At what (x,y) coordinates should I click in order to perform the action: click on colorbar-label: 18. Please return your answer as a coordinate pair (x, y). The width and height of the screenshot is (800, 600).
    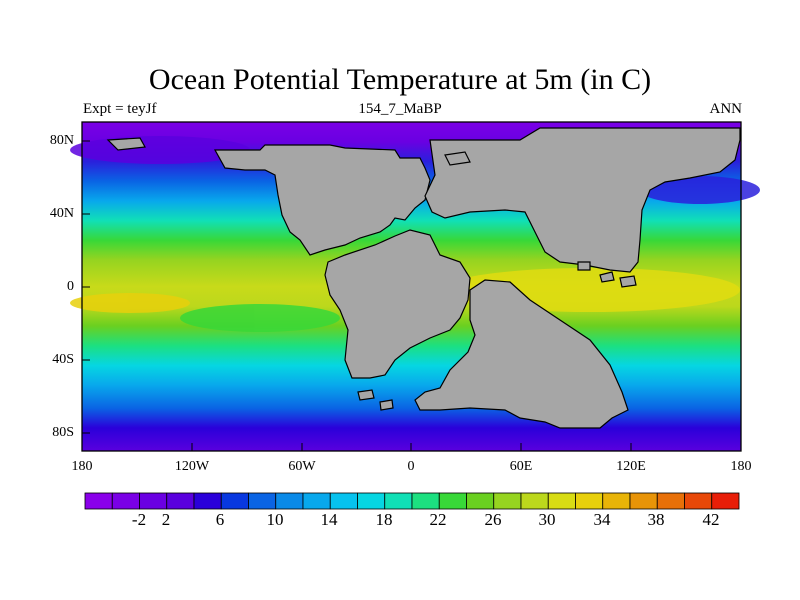
    Looking at the image, I should click on (384, 519).